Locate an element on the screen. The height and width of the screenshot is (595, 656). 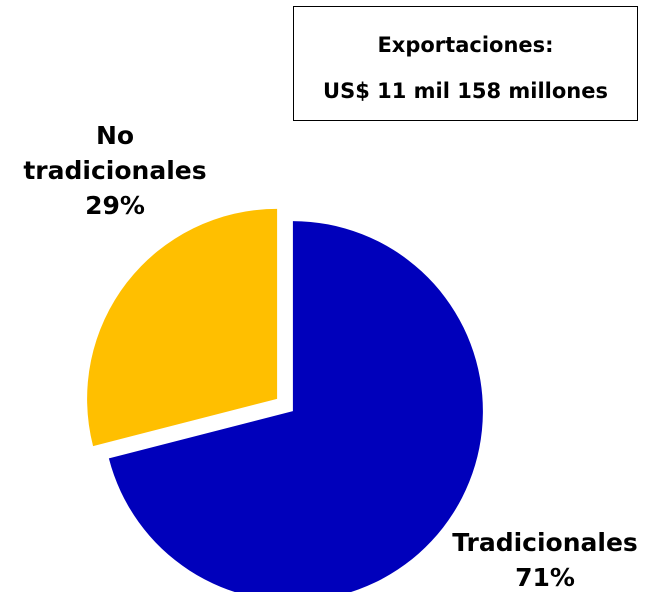
exports-total-value: US$ 11 mil 158 millones is located at coordinates (465, 91).